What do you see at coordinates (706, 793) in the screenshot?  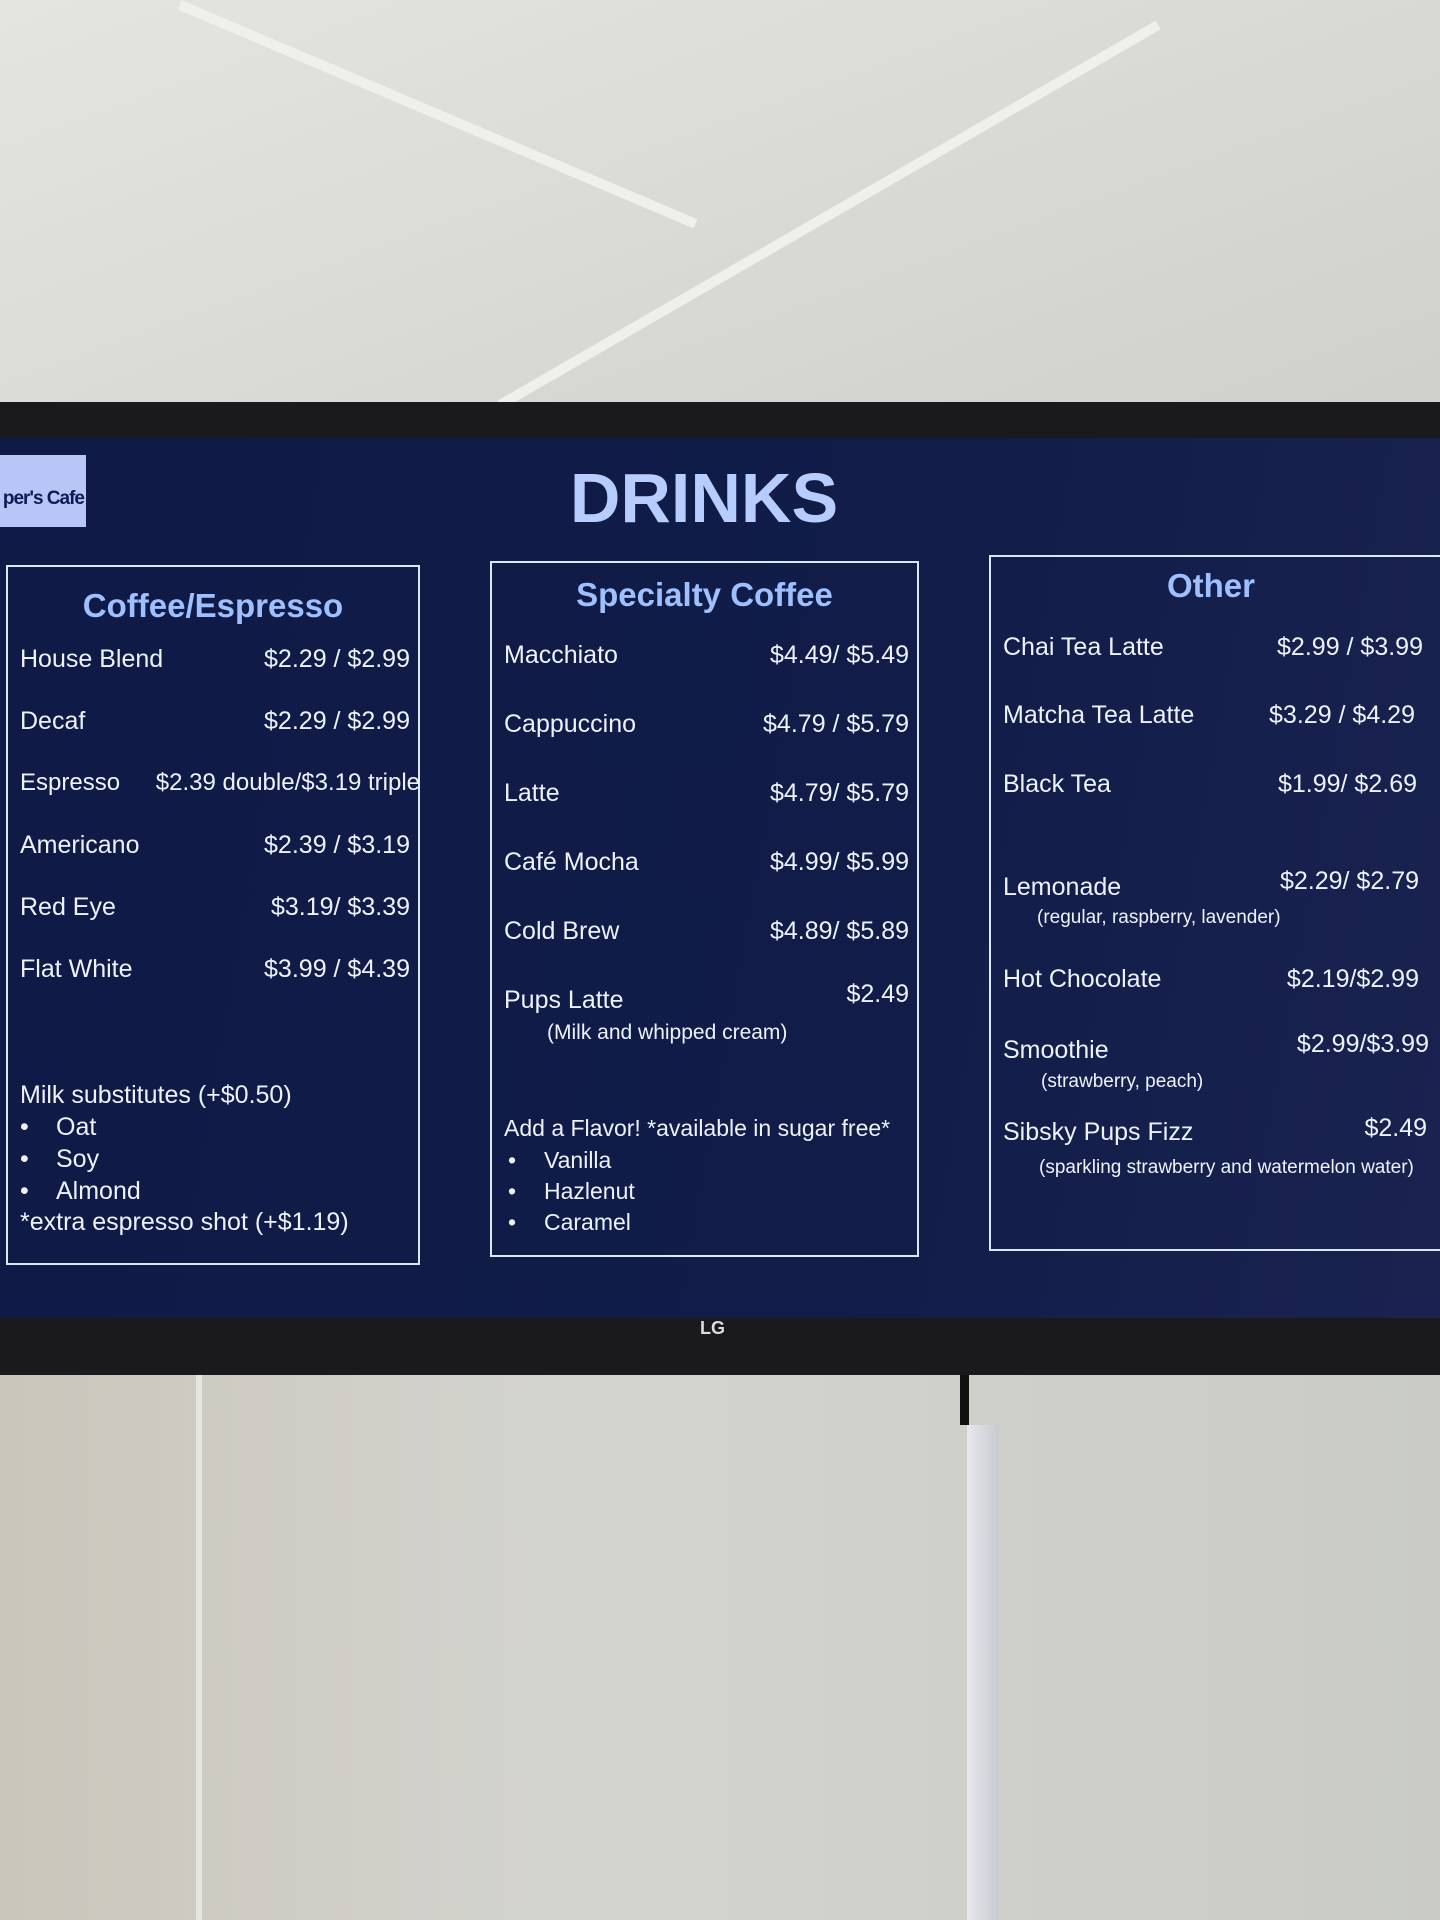 I see `menu-item: Latte $4.79/ $5.79` at bounding box center [706, 793].